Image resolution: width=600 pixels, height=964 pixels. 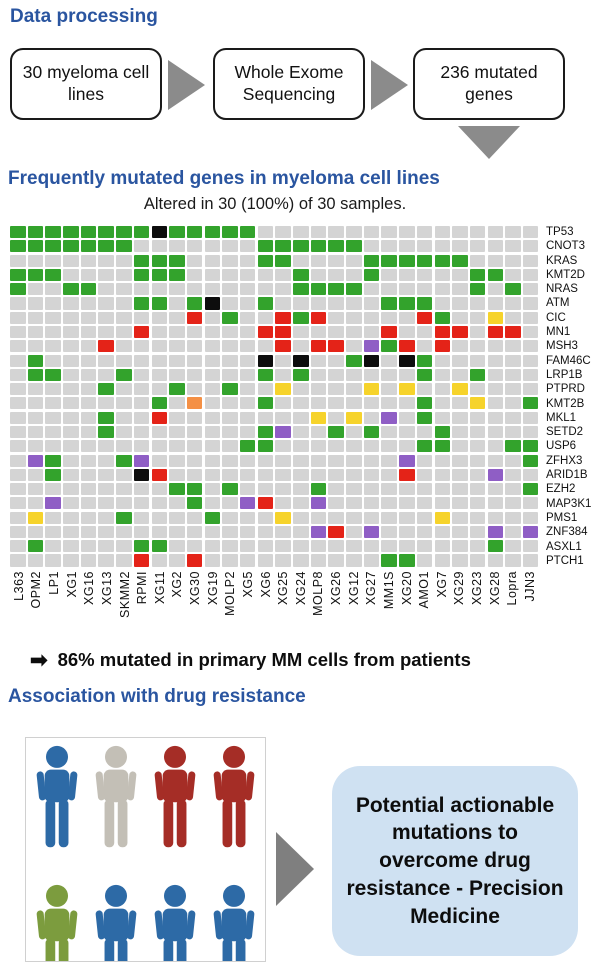 I want to click on sample-label: XG19, so click(x=212, y=588).